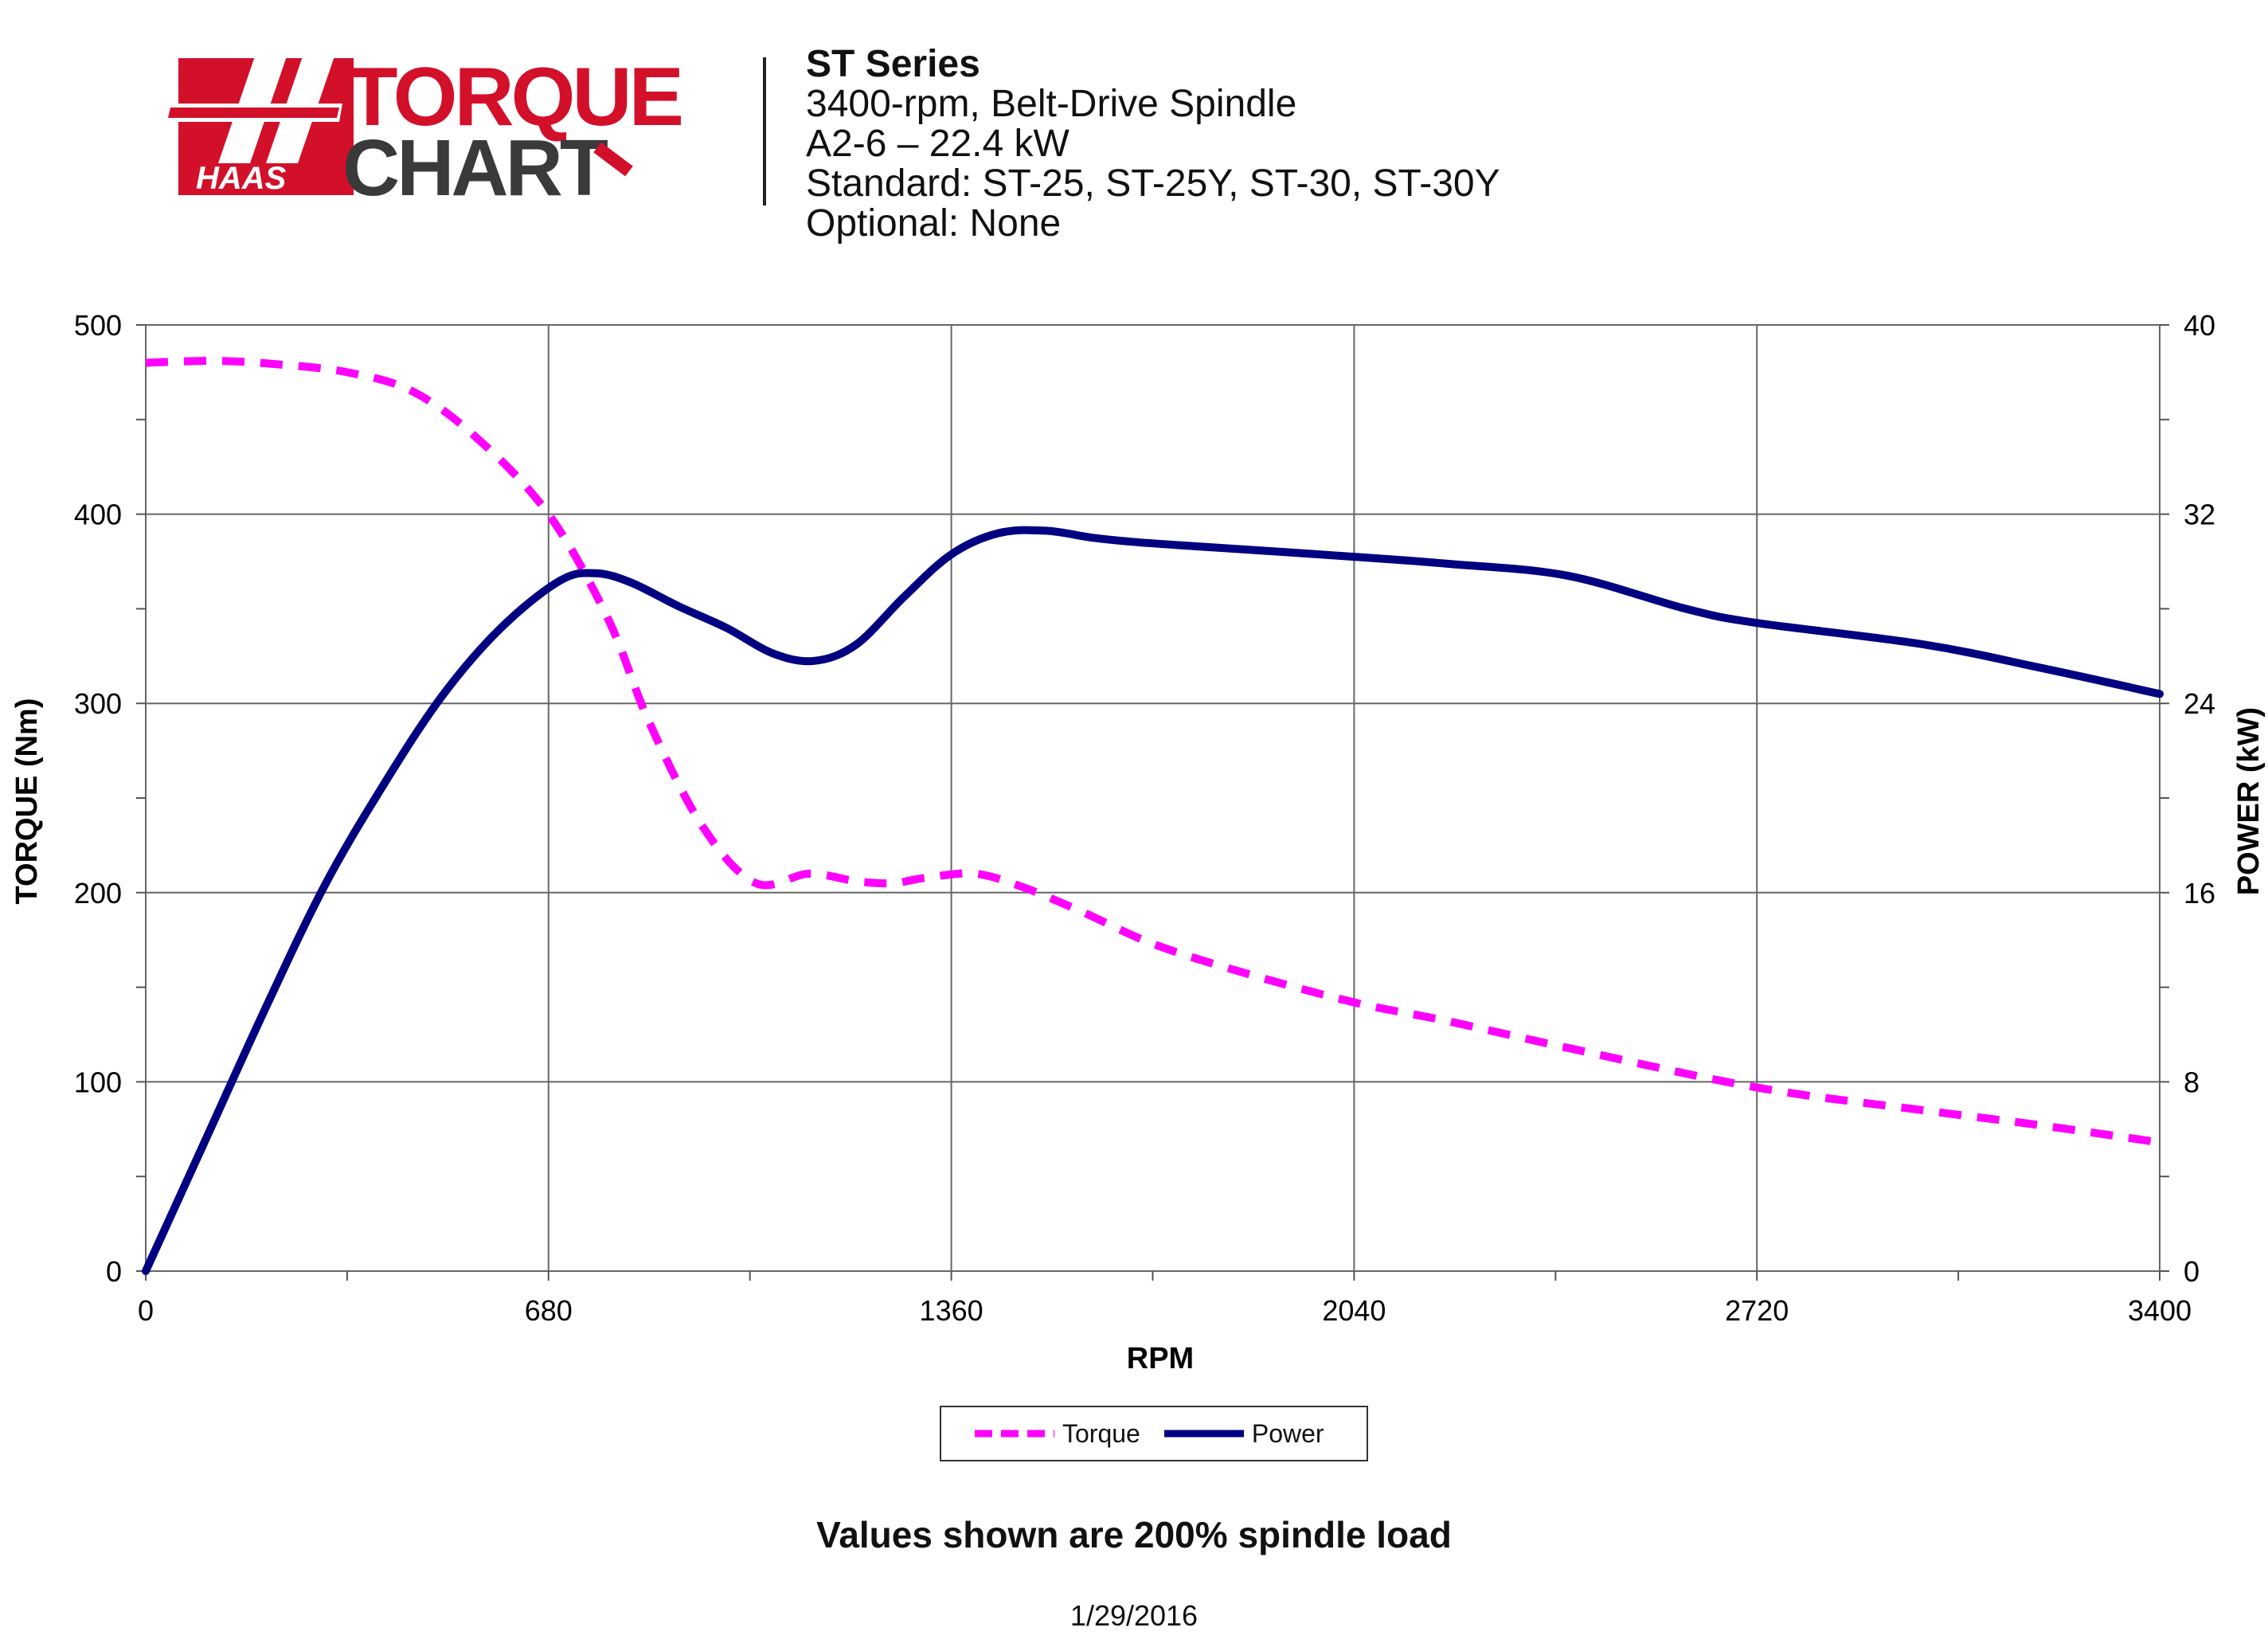 The width and height of the screenshot is (2268, 1647). What do you see at coordinates (253, 113) in the screenshot?
I see `logo-bar-red` at bounding box center [253, 113].